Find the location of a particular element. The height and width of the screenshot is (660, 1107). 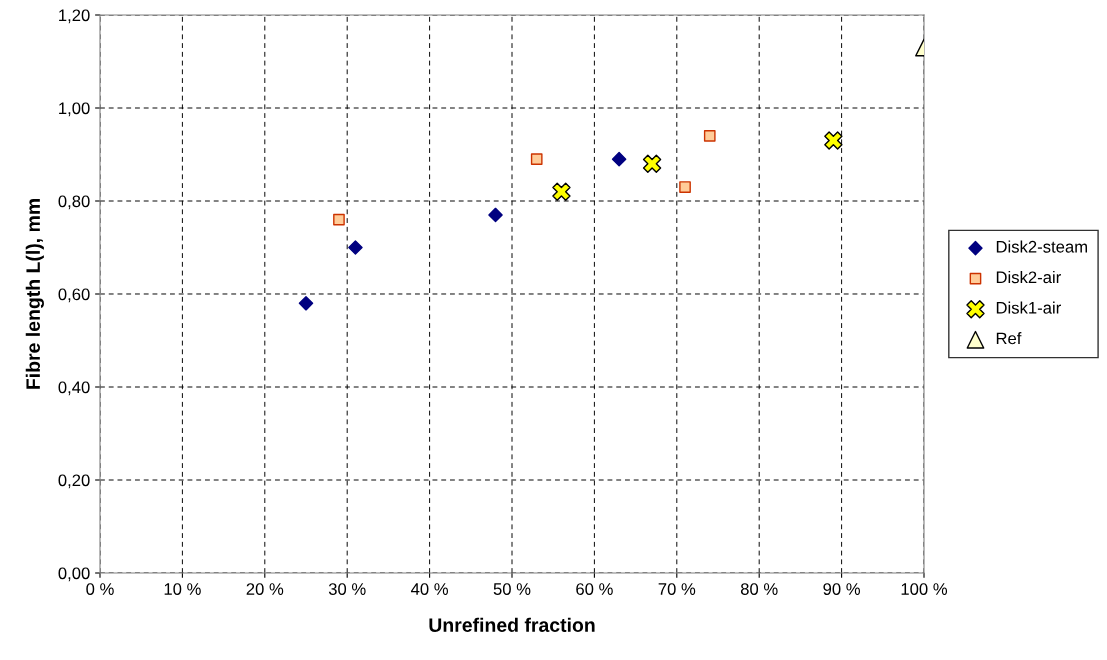

x-tick-label: 80 % is located at coordinates (759, 589).